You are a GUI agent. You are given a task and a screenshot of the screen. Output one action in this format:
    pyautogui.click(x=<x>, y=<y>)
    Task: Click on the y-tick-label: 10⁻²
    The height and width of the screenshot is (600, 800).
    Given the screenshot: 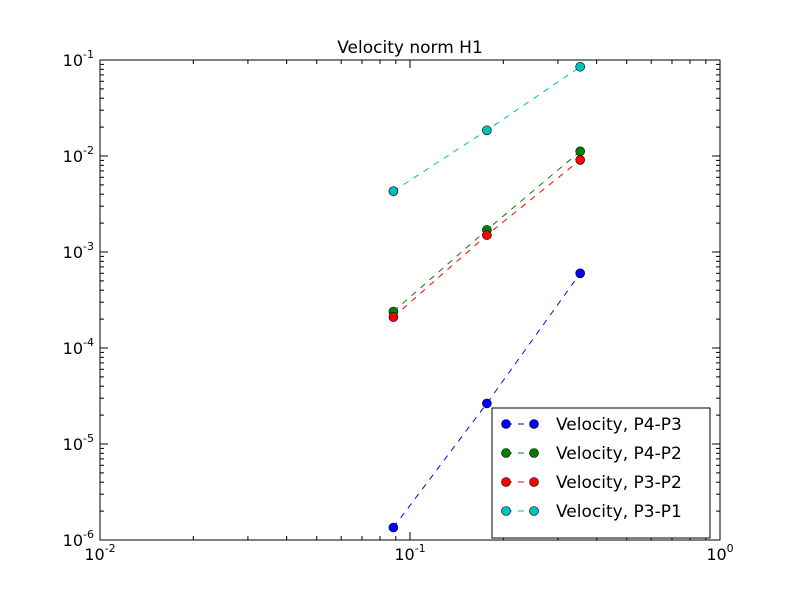 What is the action you would take?
    pyautogui.click(x=78, y=155)
    